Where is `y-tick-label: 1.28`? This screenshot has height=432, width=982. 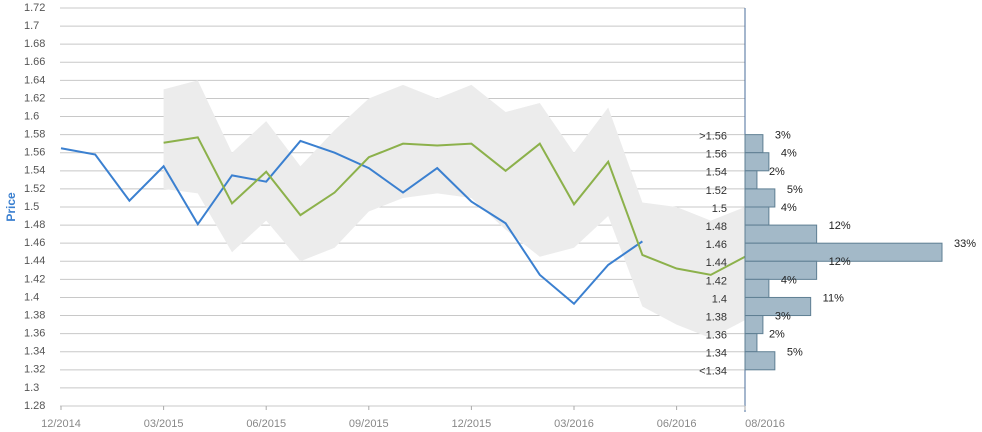 y-tick-label: 1.28 is located at coordinates (34, 406).